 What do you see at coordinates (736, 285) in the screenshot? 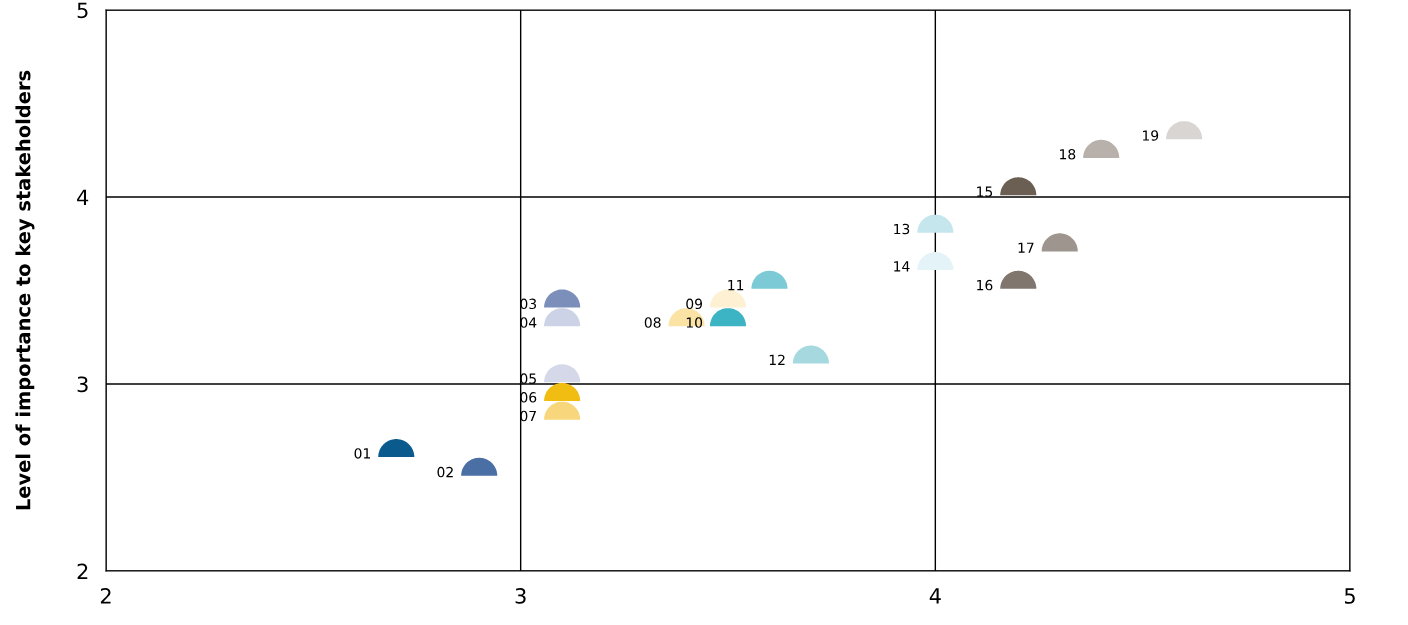
I see `annotation: 11` at bounding box center [736, 285].